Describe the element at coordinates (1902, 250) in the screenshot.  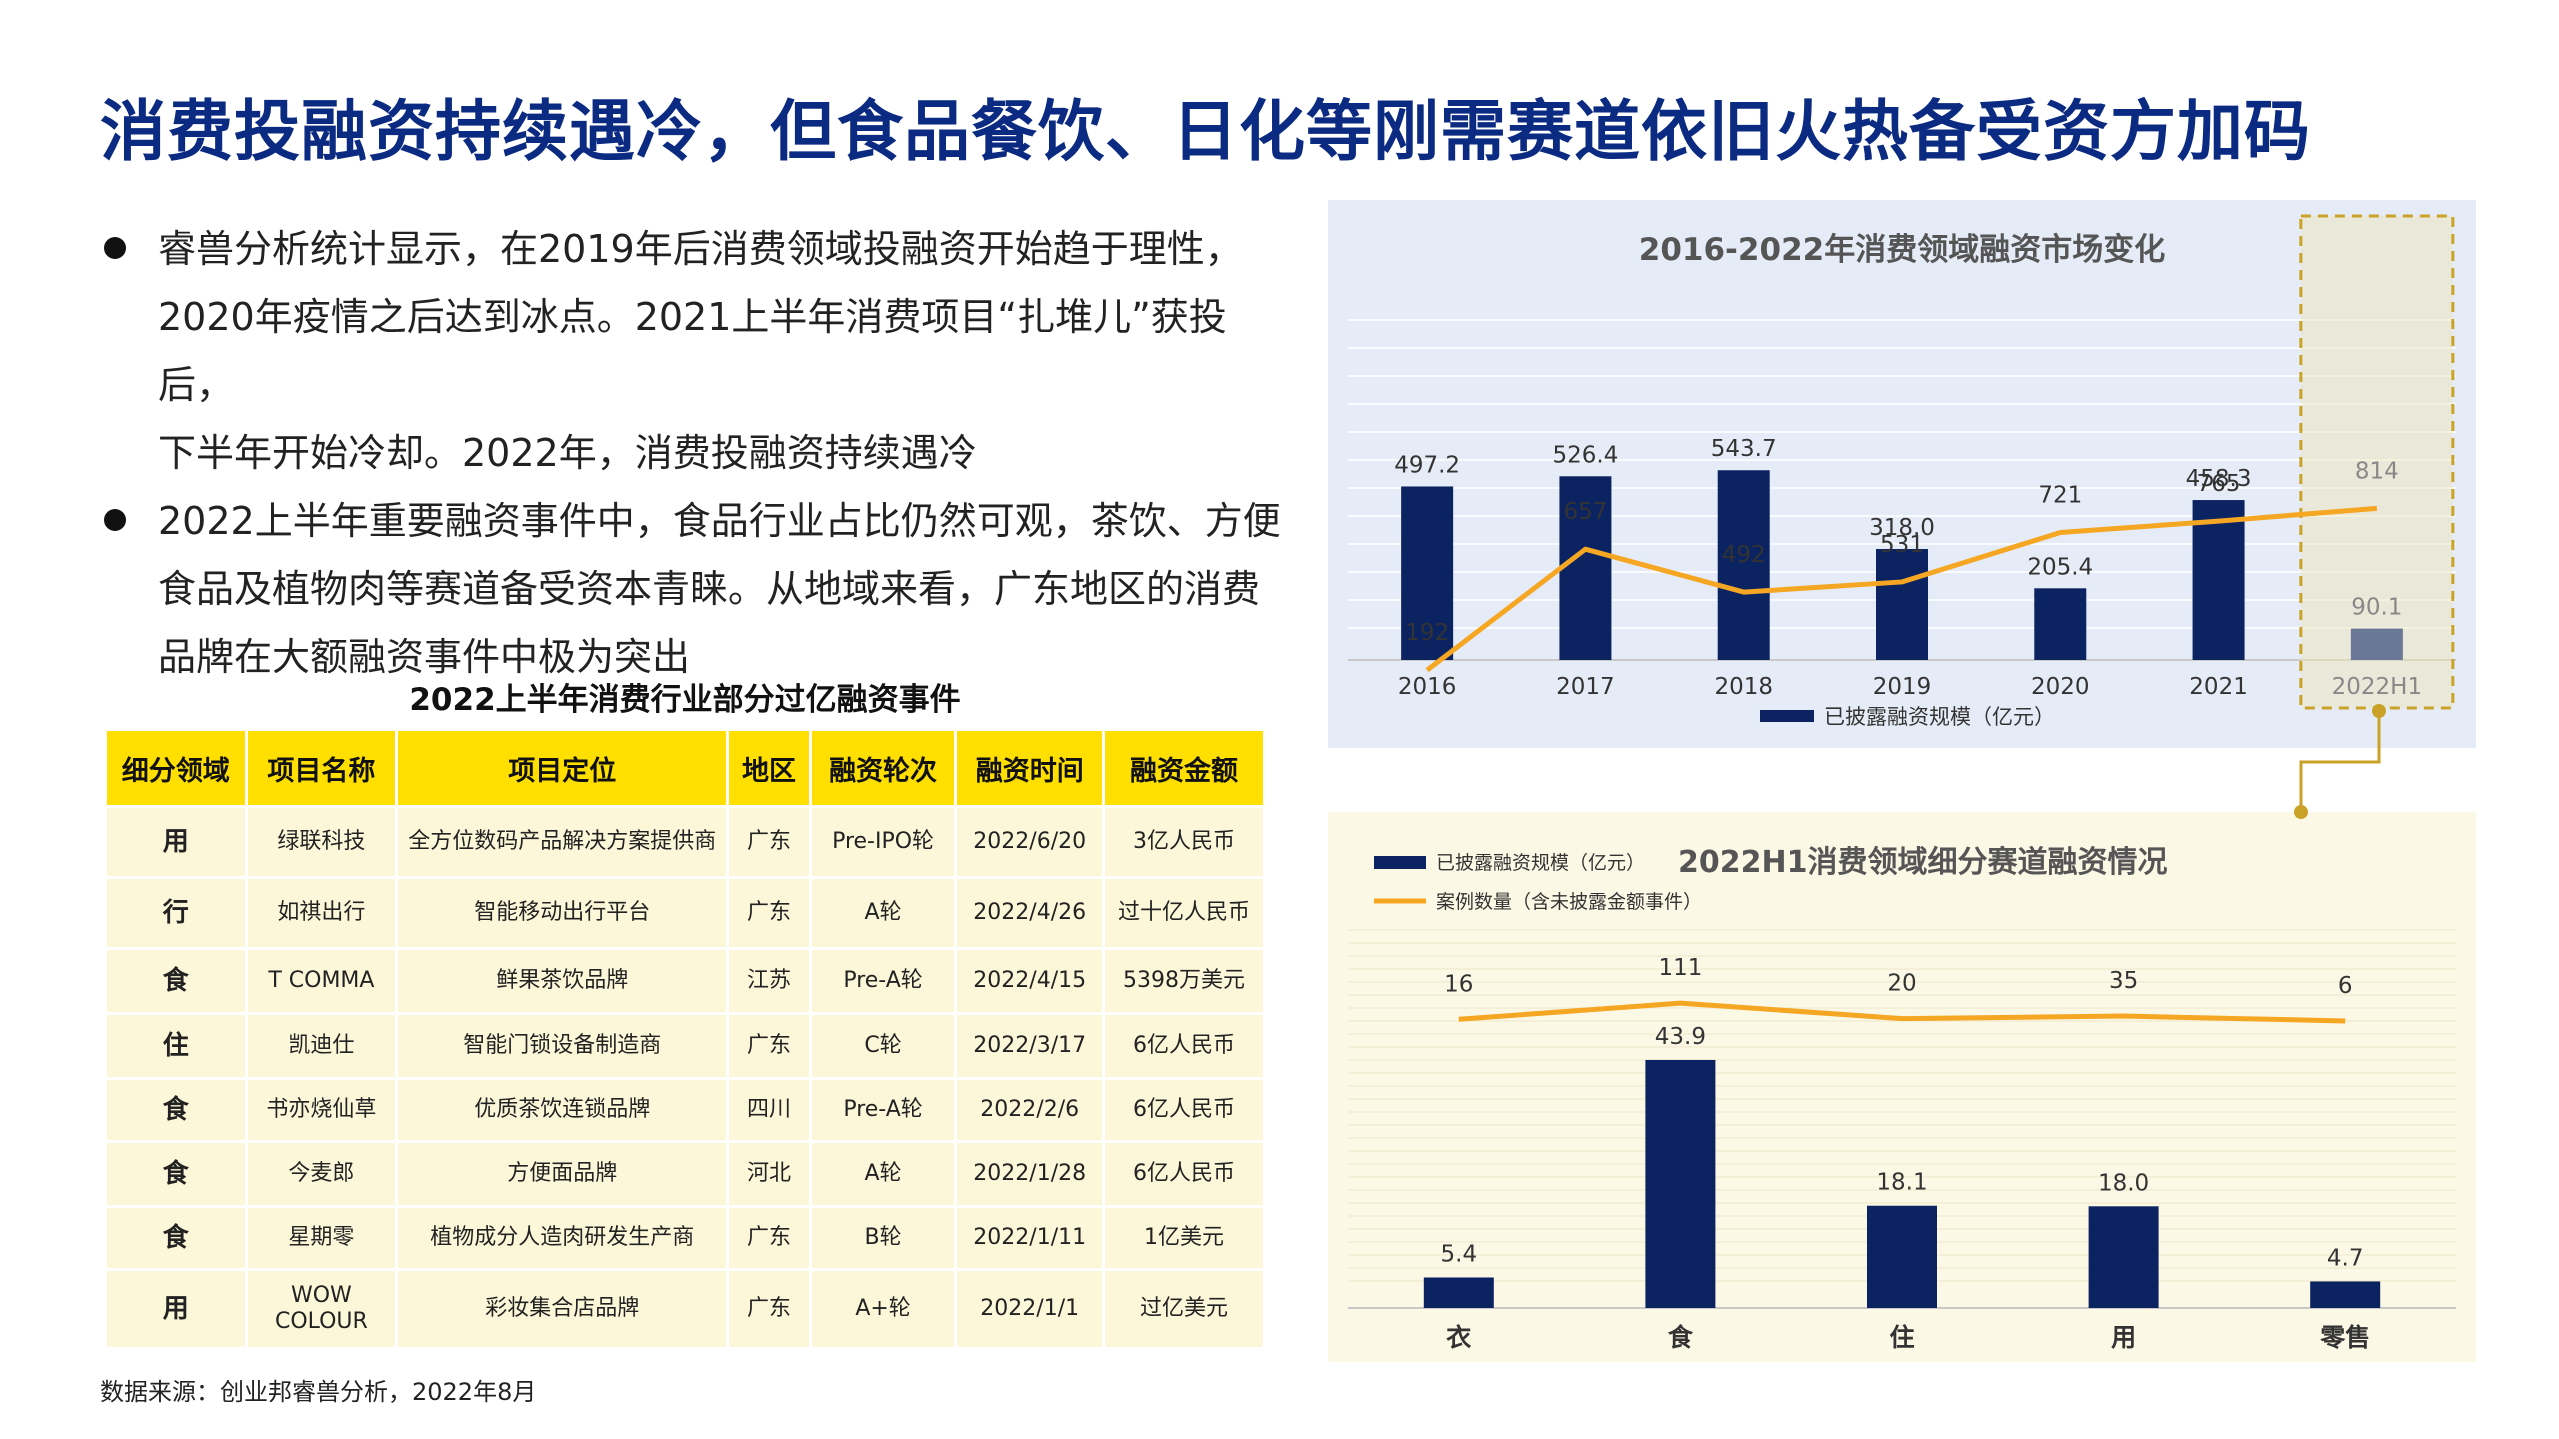
I see `chart-title: 2016-2022年消费领域融资市场变化` at that location.